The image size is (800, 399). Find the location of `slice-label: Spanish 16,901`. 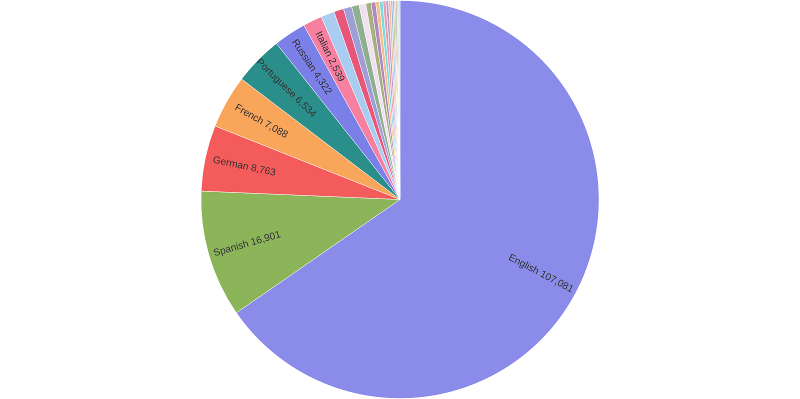

slice-label: Spanish 16,901 is located at coordinates (247, 244).